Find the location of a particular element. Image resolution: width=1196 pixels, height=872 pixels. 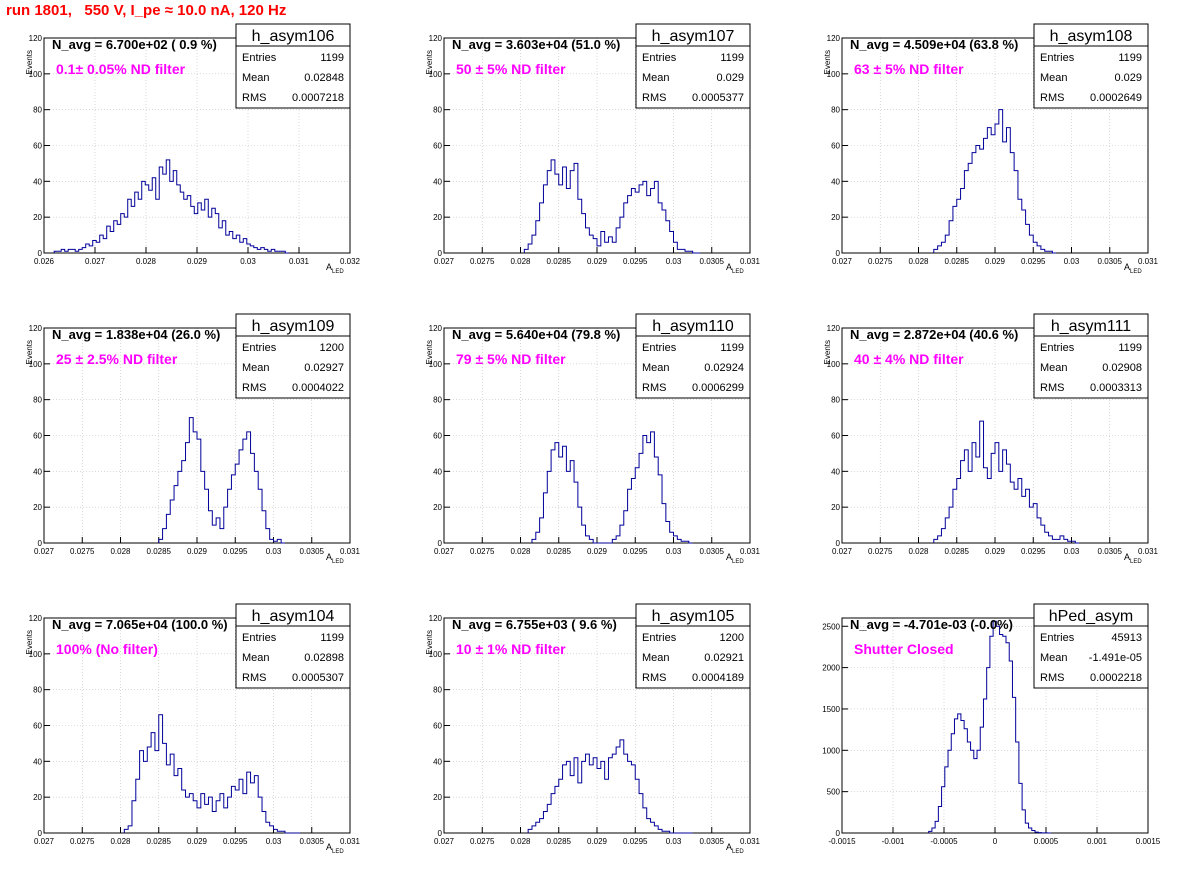

x-tick-label: -0.0015 is located at coordinates (842, 841).